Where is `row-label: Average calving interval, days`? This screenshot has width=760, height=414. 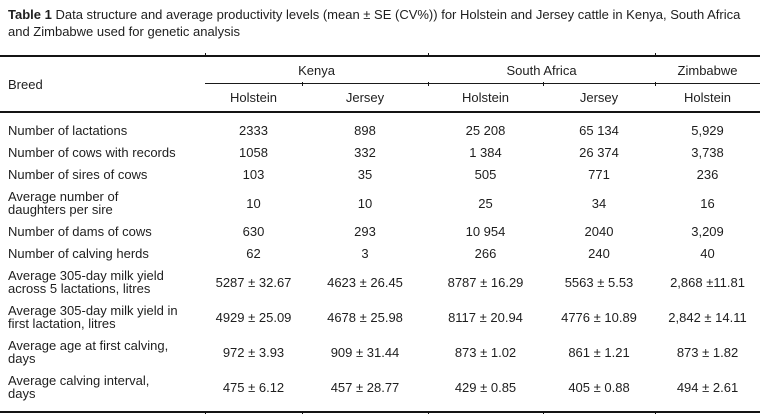 row-label: Average calving interval, days is located at coordinates (79, 387).